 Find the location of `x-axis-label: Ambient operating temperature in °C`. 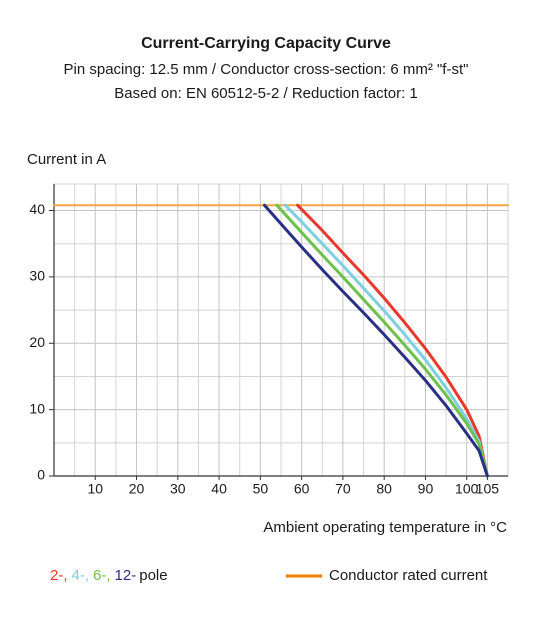

x-axis-label: Ambient operating temperature in °C is located at coordinates (385, 527).